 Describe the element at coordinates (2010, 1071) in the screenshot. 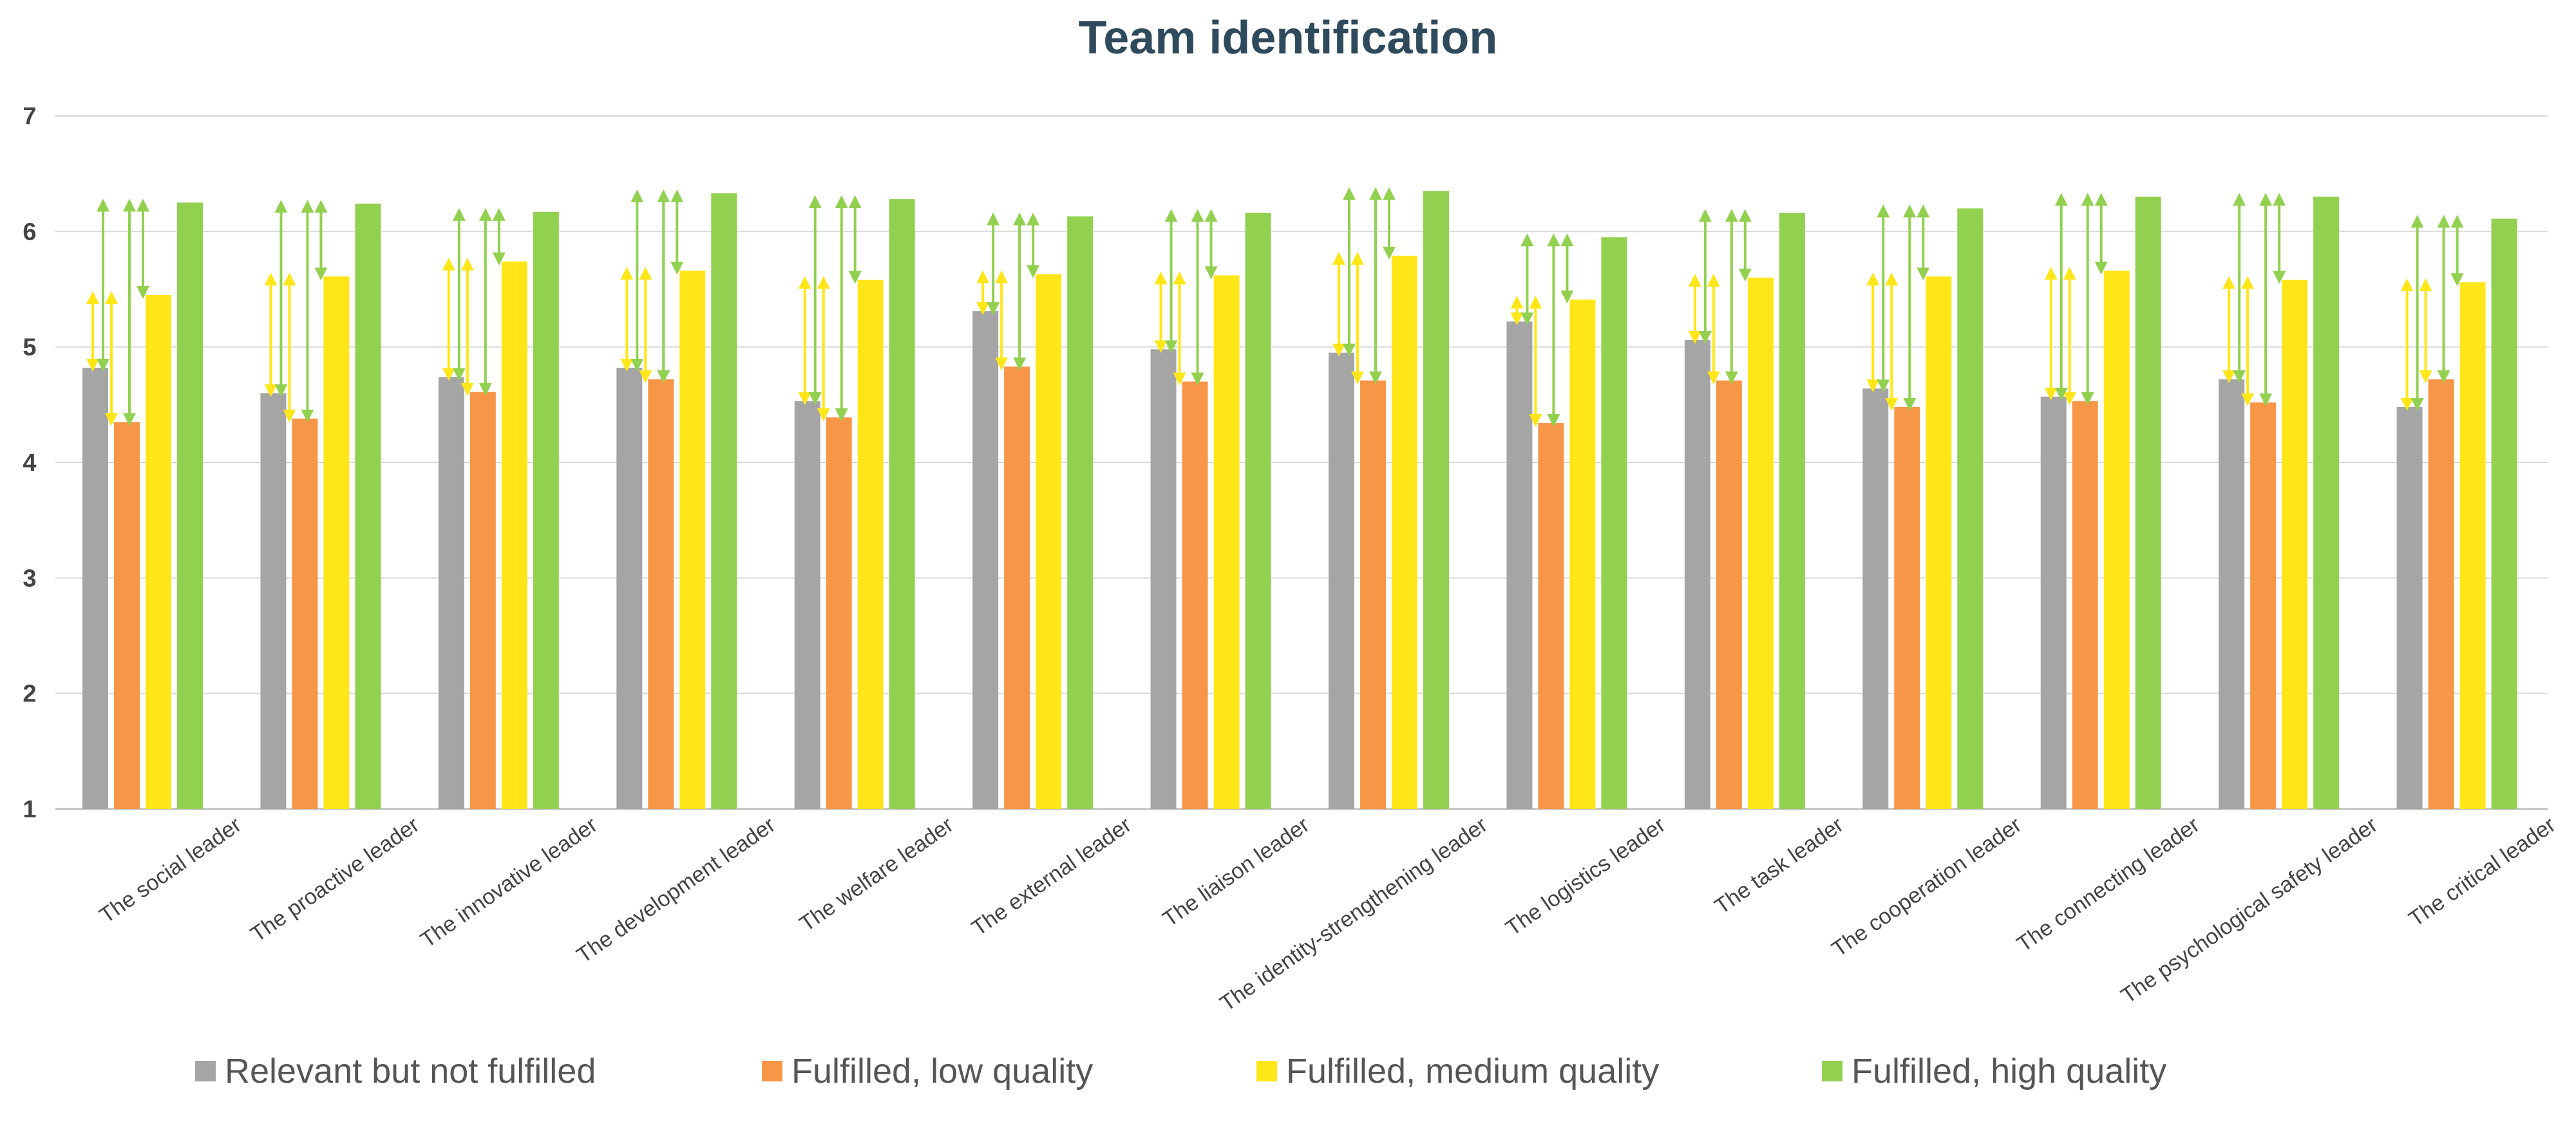

I see `legend-label: Fulfilled, high quality` at that location.